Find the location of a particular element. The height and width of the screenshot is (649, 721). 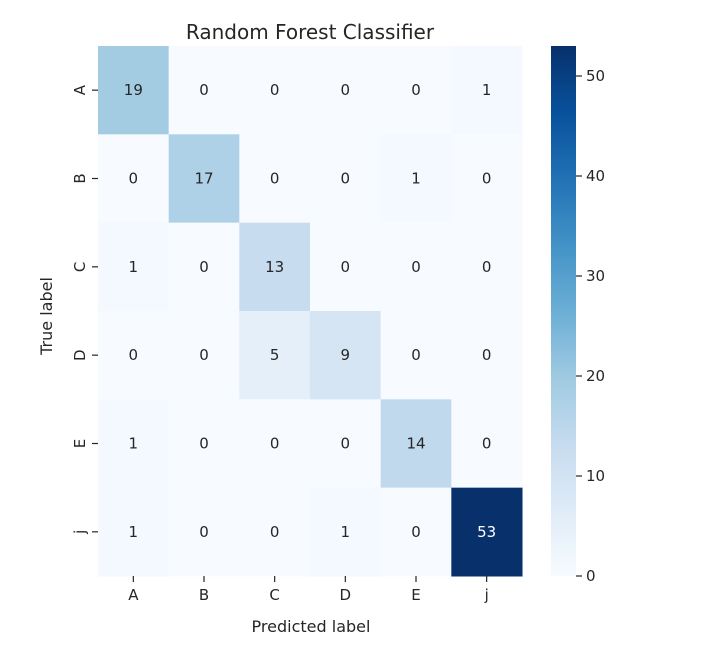

colorbar-tick-label: 20 is located at coordinates (595, 376).